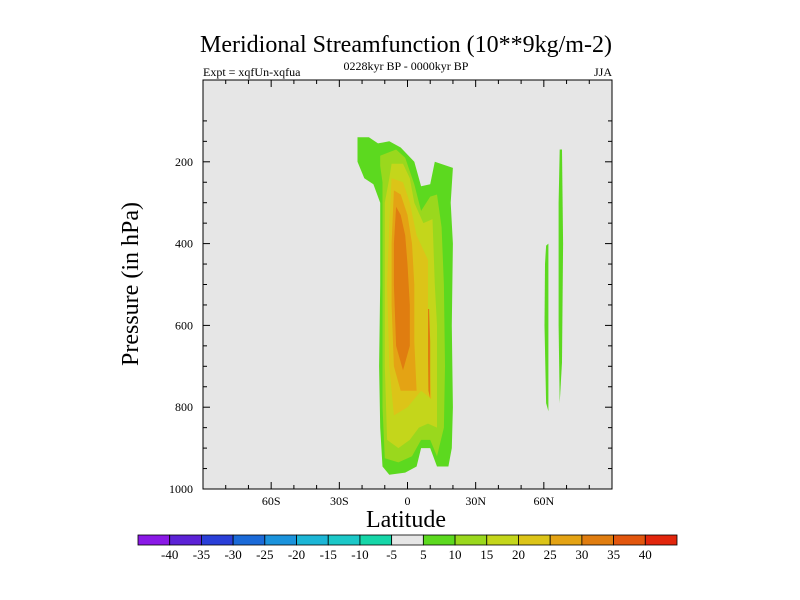 The width and height of the screenshot is (800, 600). Describe the element at coordinates (603, 72) in the screenshot. I see `season-label: JJA` at that location.